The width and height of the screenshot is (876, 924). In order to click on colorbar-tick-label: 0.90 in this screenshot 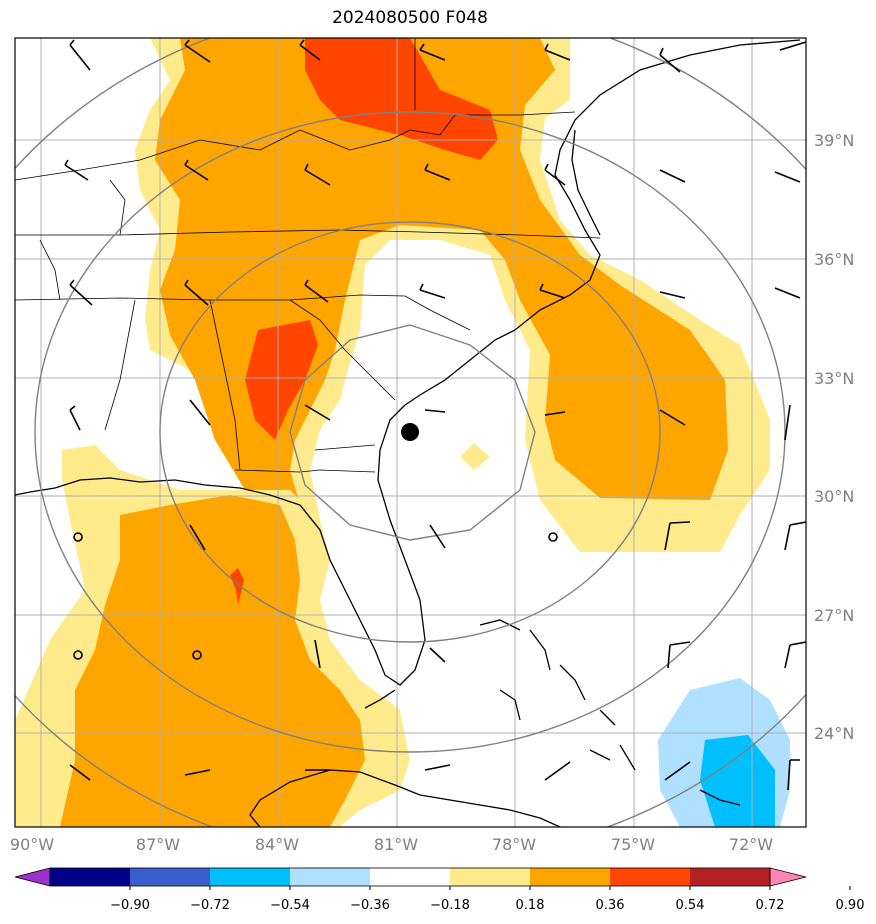, I will do `click(850, 905)`.